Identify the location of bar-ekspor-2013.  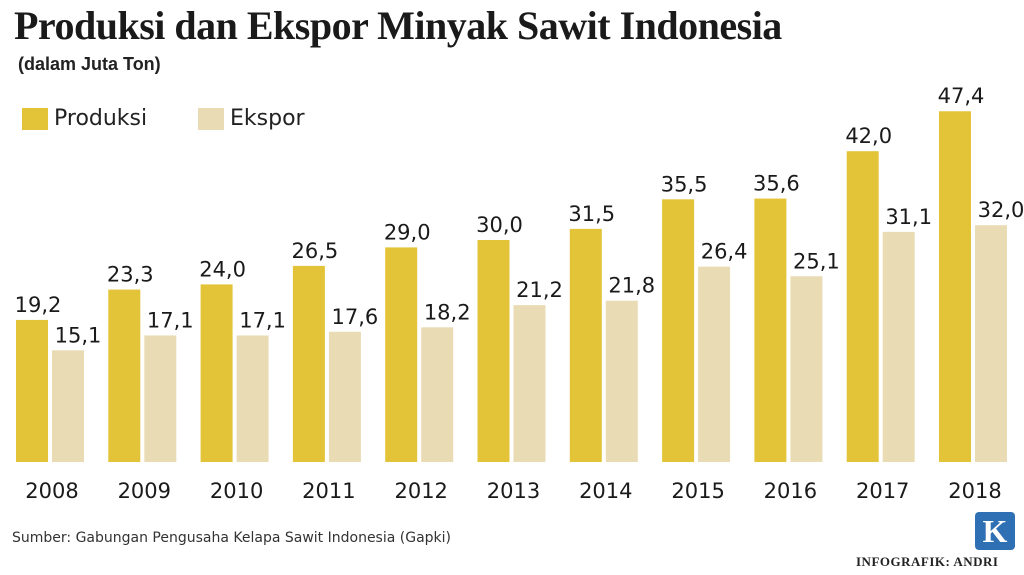
(529, 383).